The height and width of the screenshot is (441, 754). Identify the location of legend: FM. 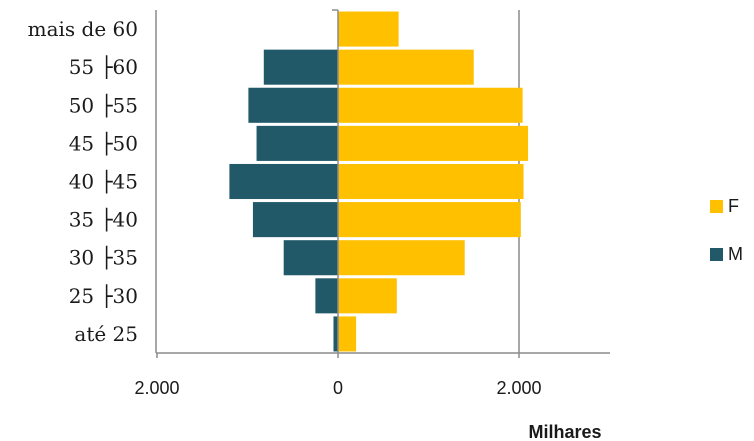
(726, 230).